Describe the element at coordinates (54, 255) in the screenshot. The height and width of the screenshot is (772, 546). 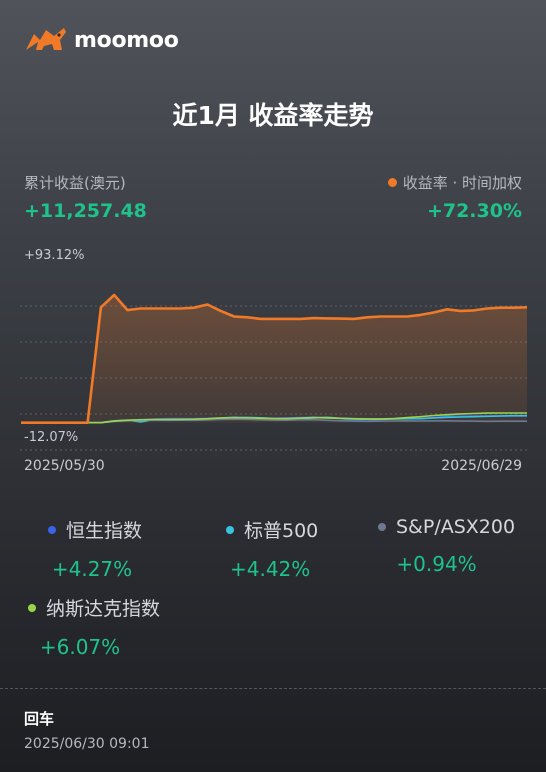
I see `y-max-label: +93.12%` at that location.